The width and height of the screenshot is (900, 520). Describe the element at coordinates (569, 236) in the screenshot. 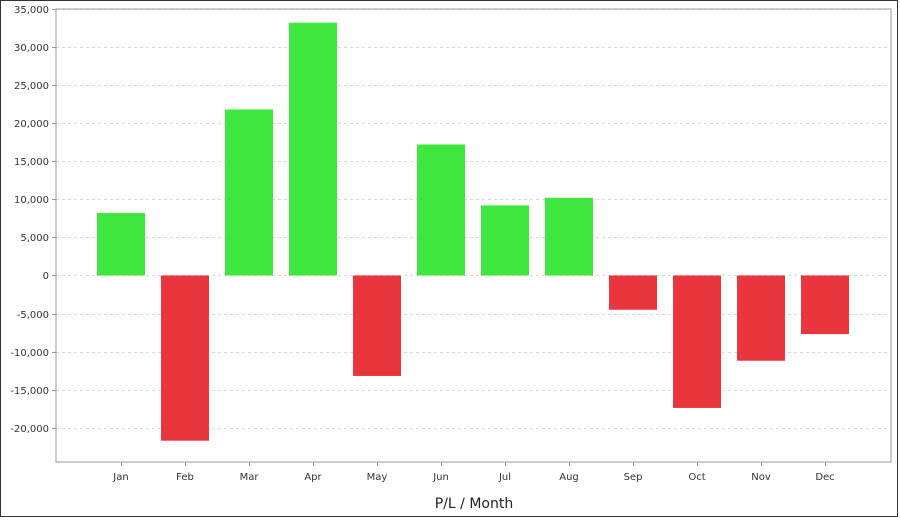

I see `bar-aug` at that location.